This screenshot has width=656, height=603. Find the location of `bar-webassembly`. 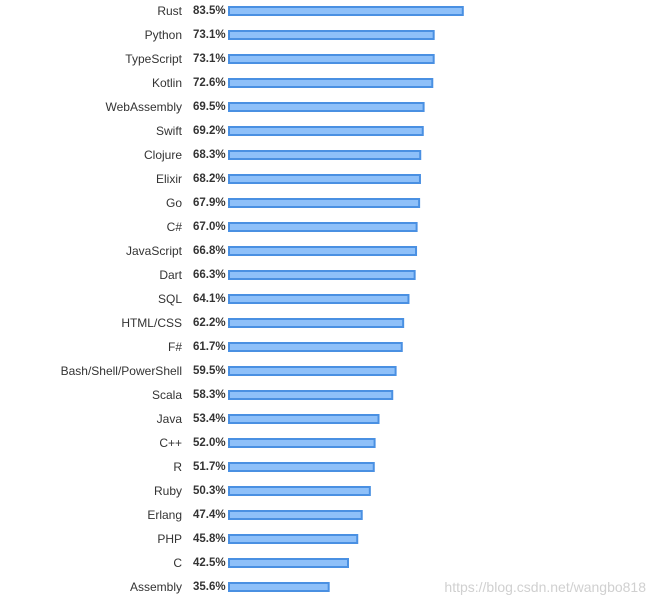

bar-webassembly is located at coordinates (326, 107).